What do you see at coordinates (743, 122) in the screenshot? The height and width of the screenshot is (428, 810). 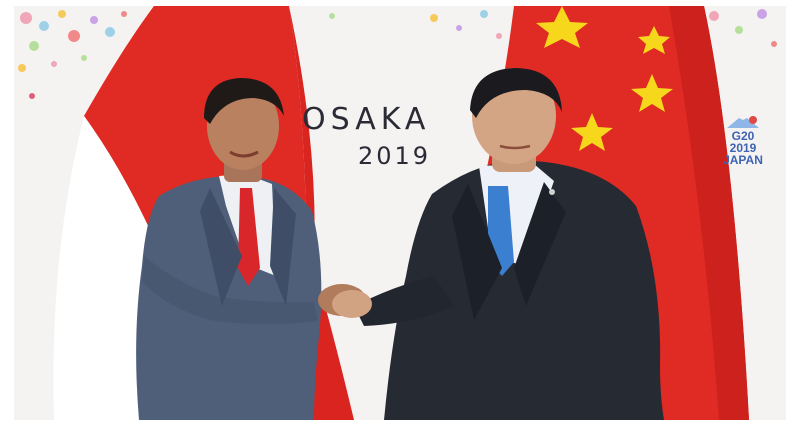 I see `mount-fuji-icon` at bounding box center [743, 122].